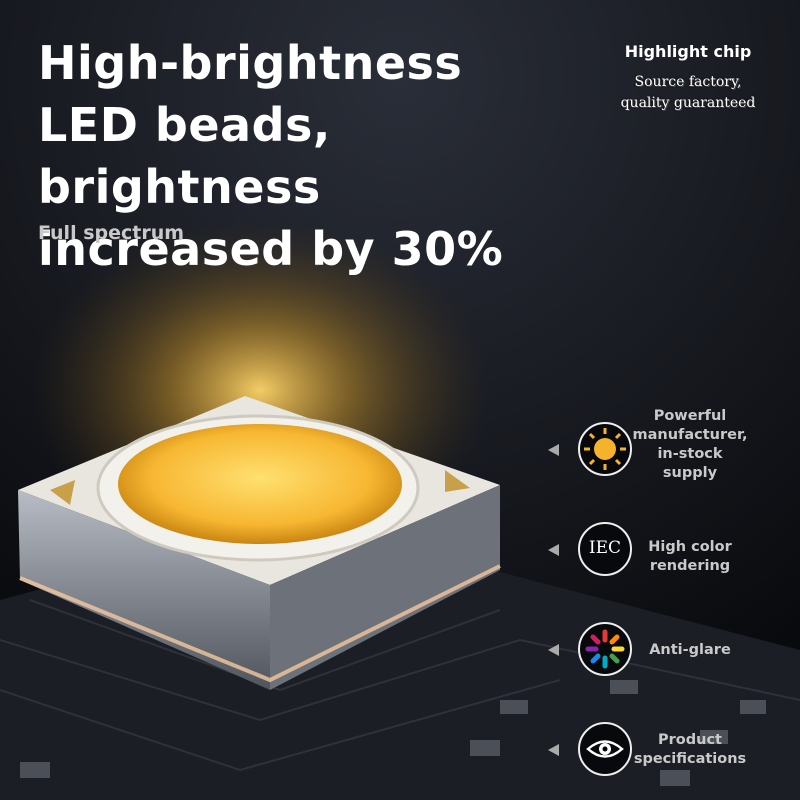  Describe the element at coordinates (690, 749) in the screenshot. I see `feature-label: Product specifications` at that location.